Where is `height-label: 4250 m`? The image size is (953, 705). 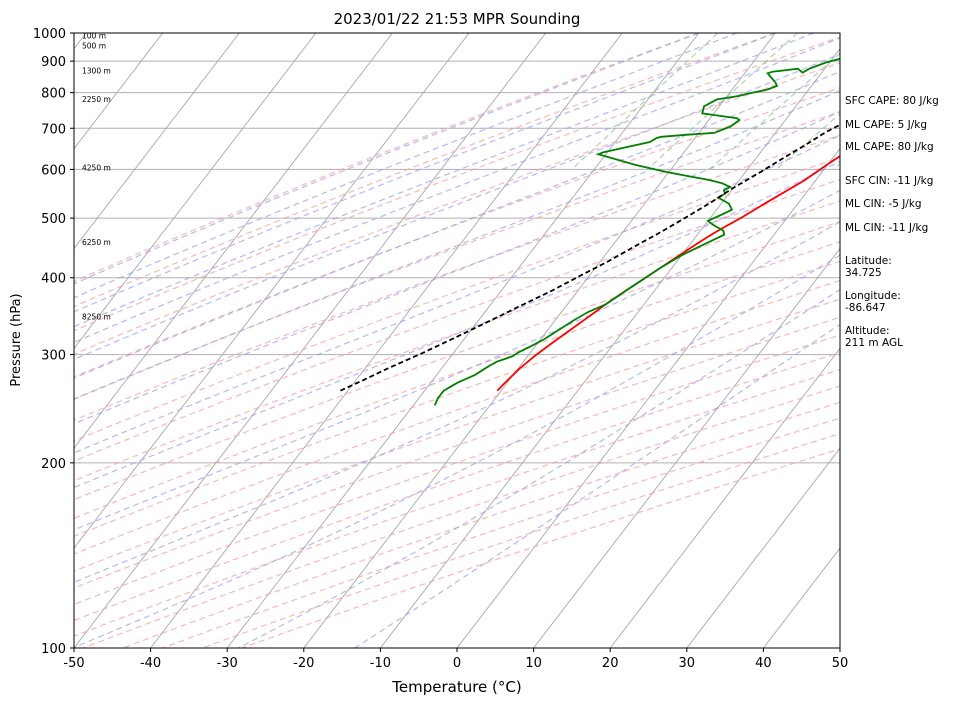
height-label: 4250 m is located at coordinates (96, 168).